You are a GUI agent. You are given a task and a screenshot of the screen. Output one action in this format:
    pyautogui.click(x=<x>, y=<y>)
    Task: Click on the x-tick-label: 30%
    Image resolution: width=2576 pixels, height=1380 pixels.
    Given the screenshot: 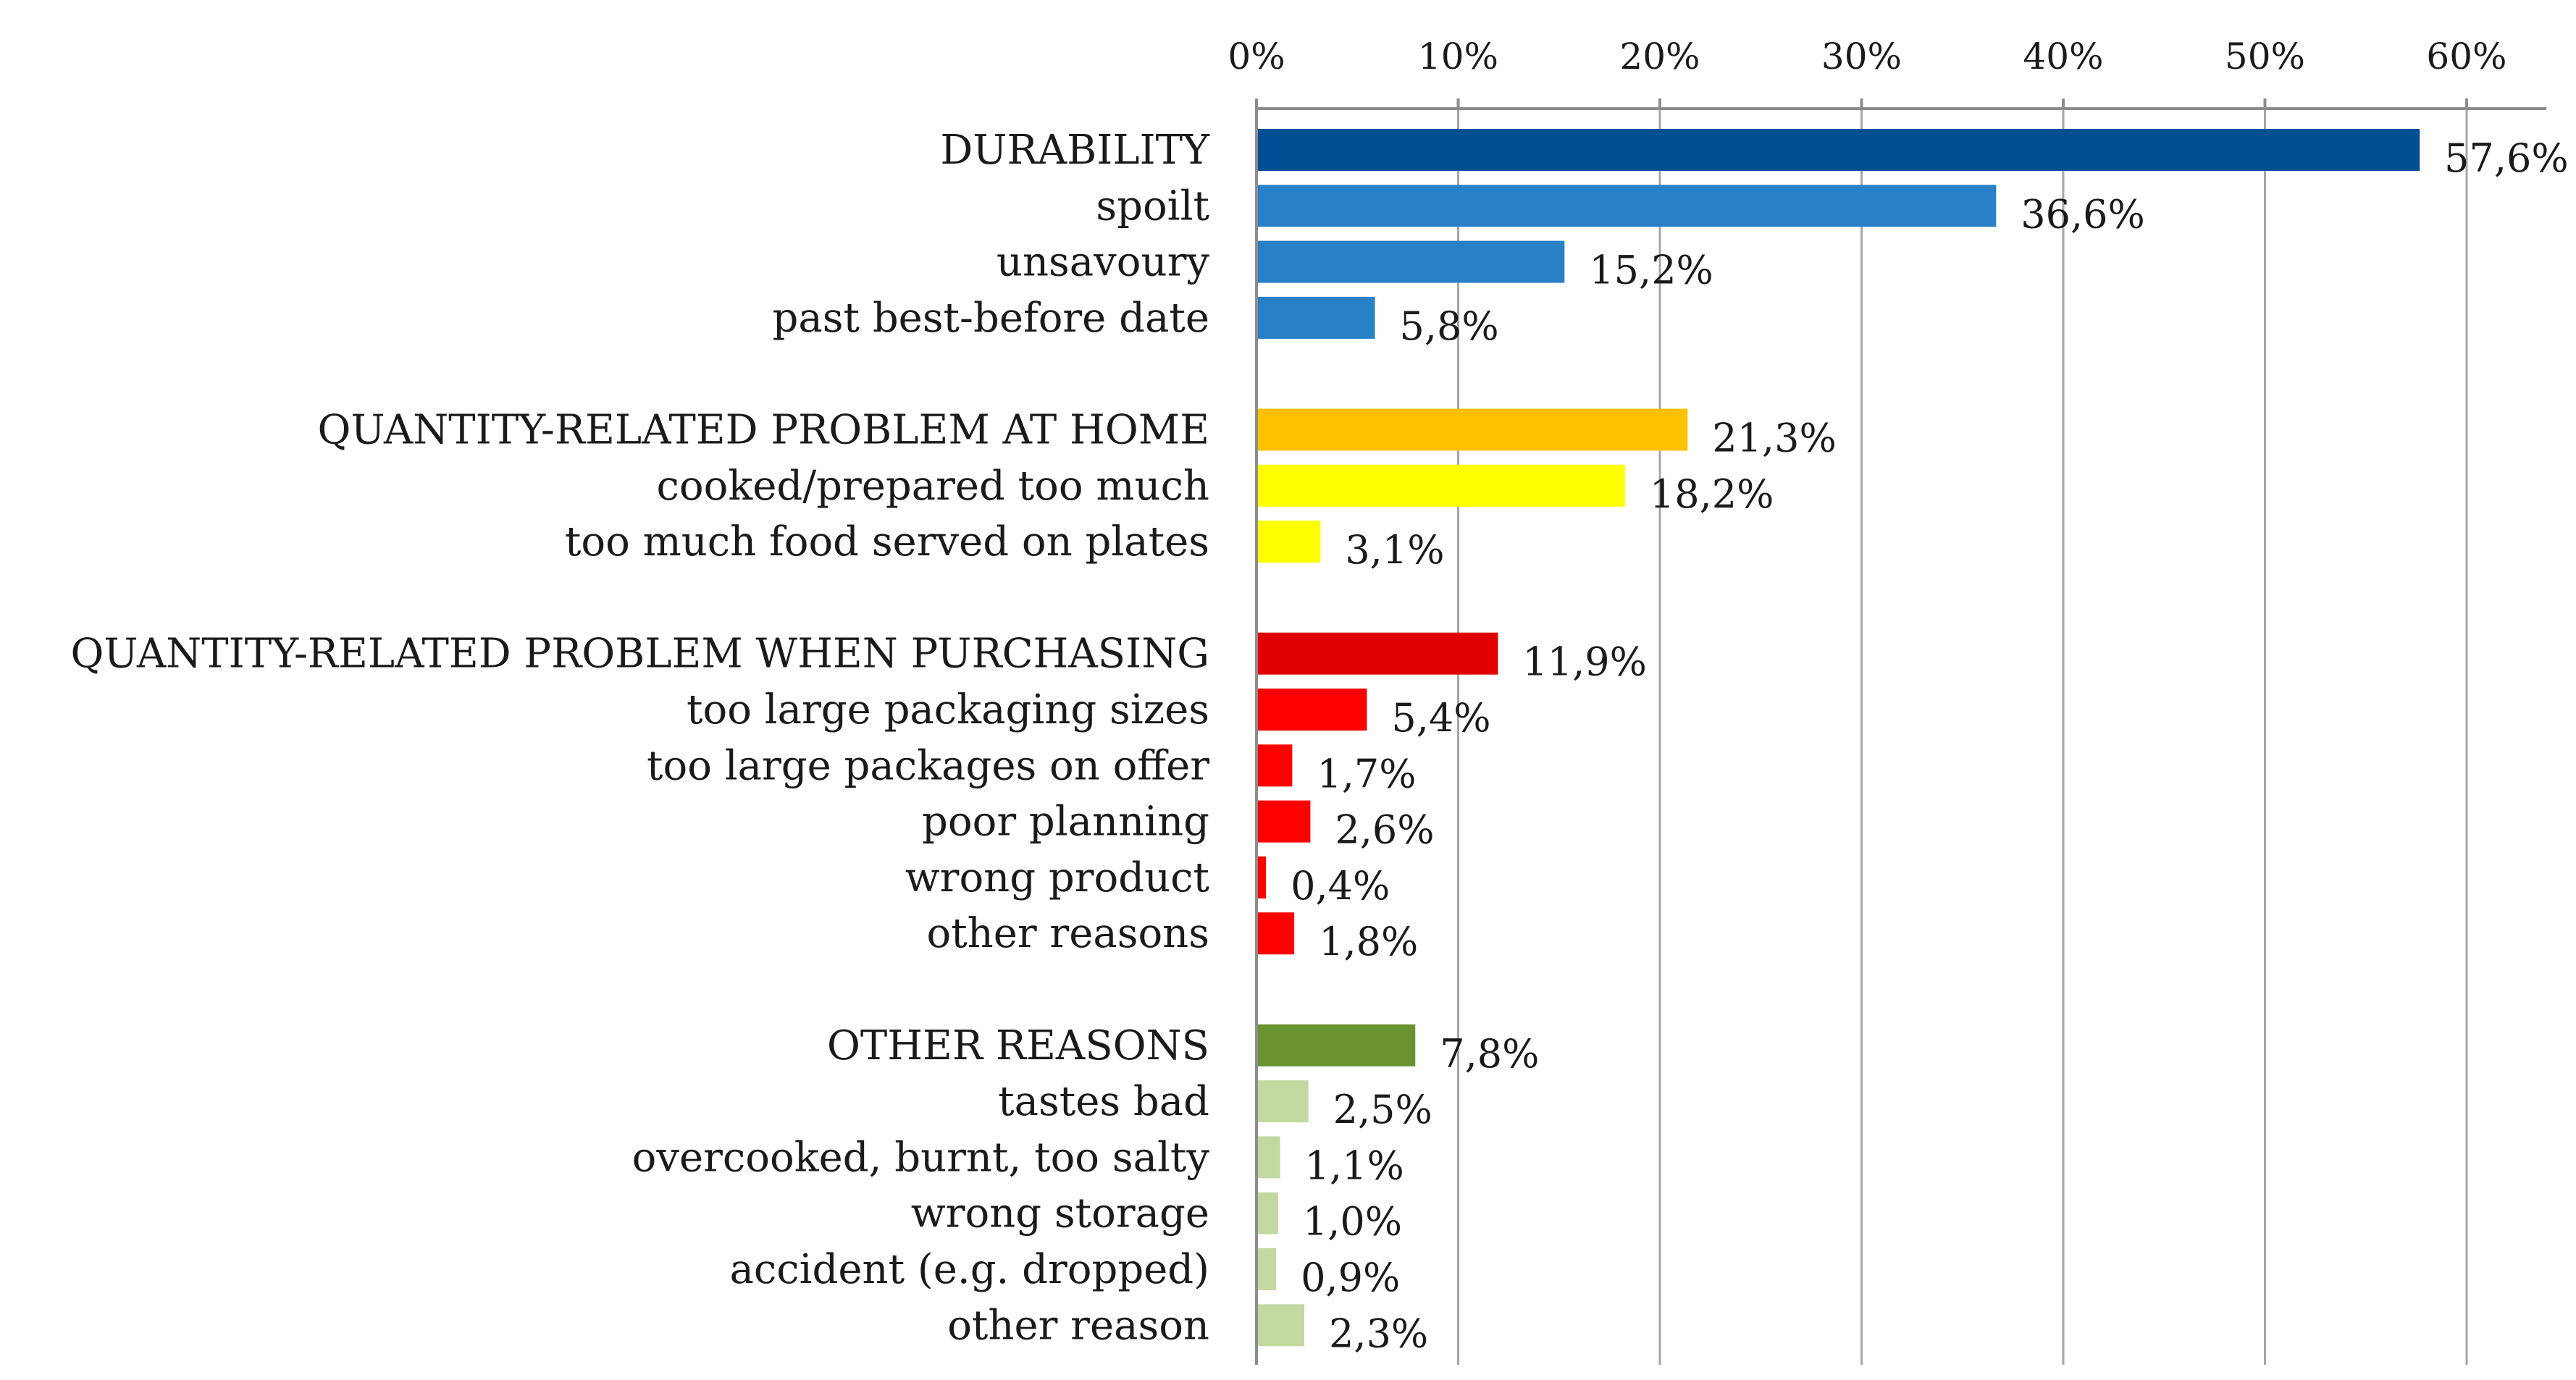 What is the action you would take?
    pyautogui.click(x=1861, y=56)
    